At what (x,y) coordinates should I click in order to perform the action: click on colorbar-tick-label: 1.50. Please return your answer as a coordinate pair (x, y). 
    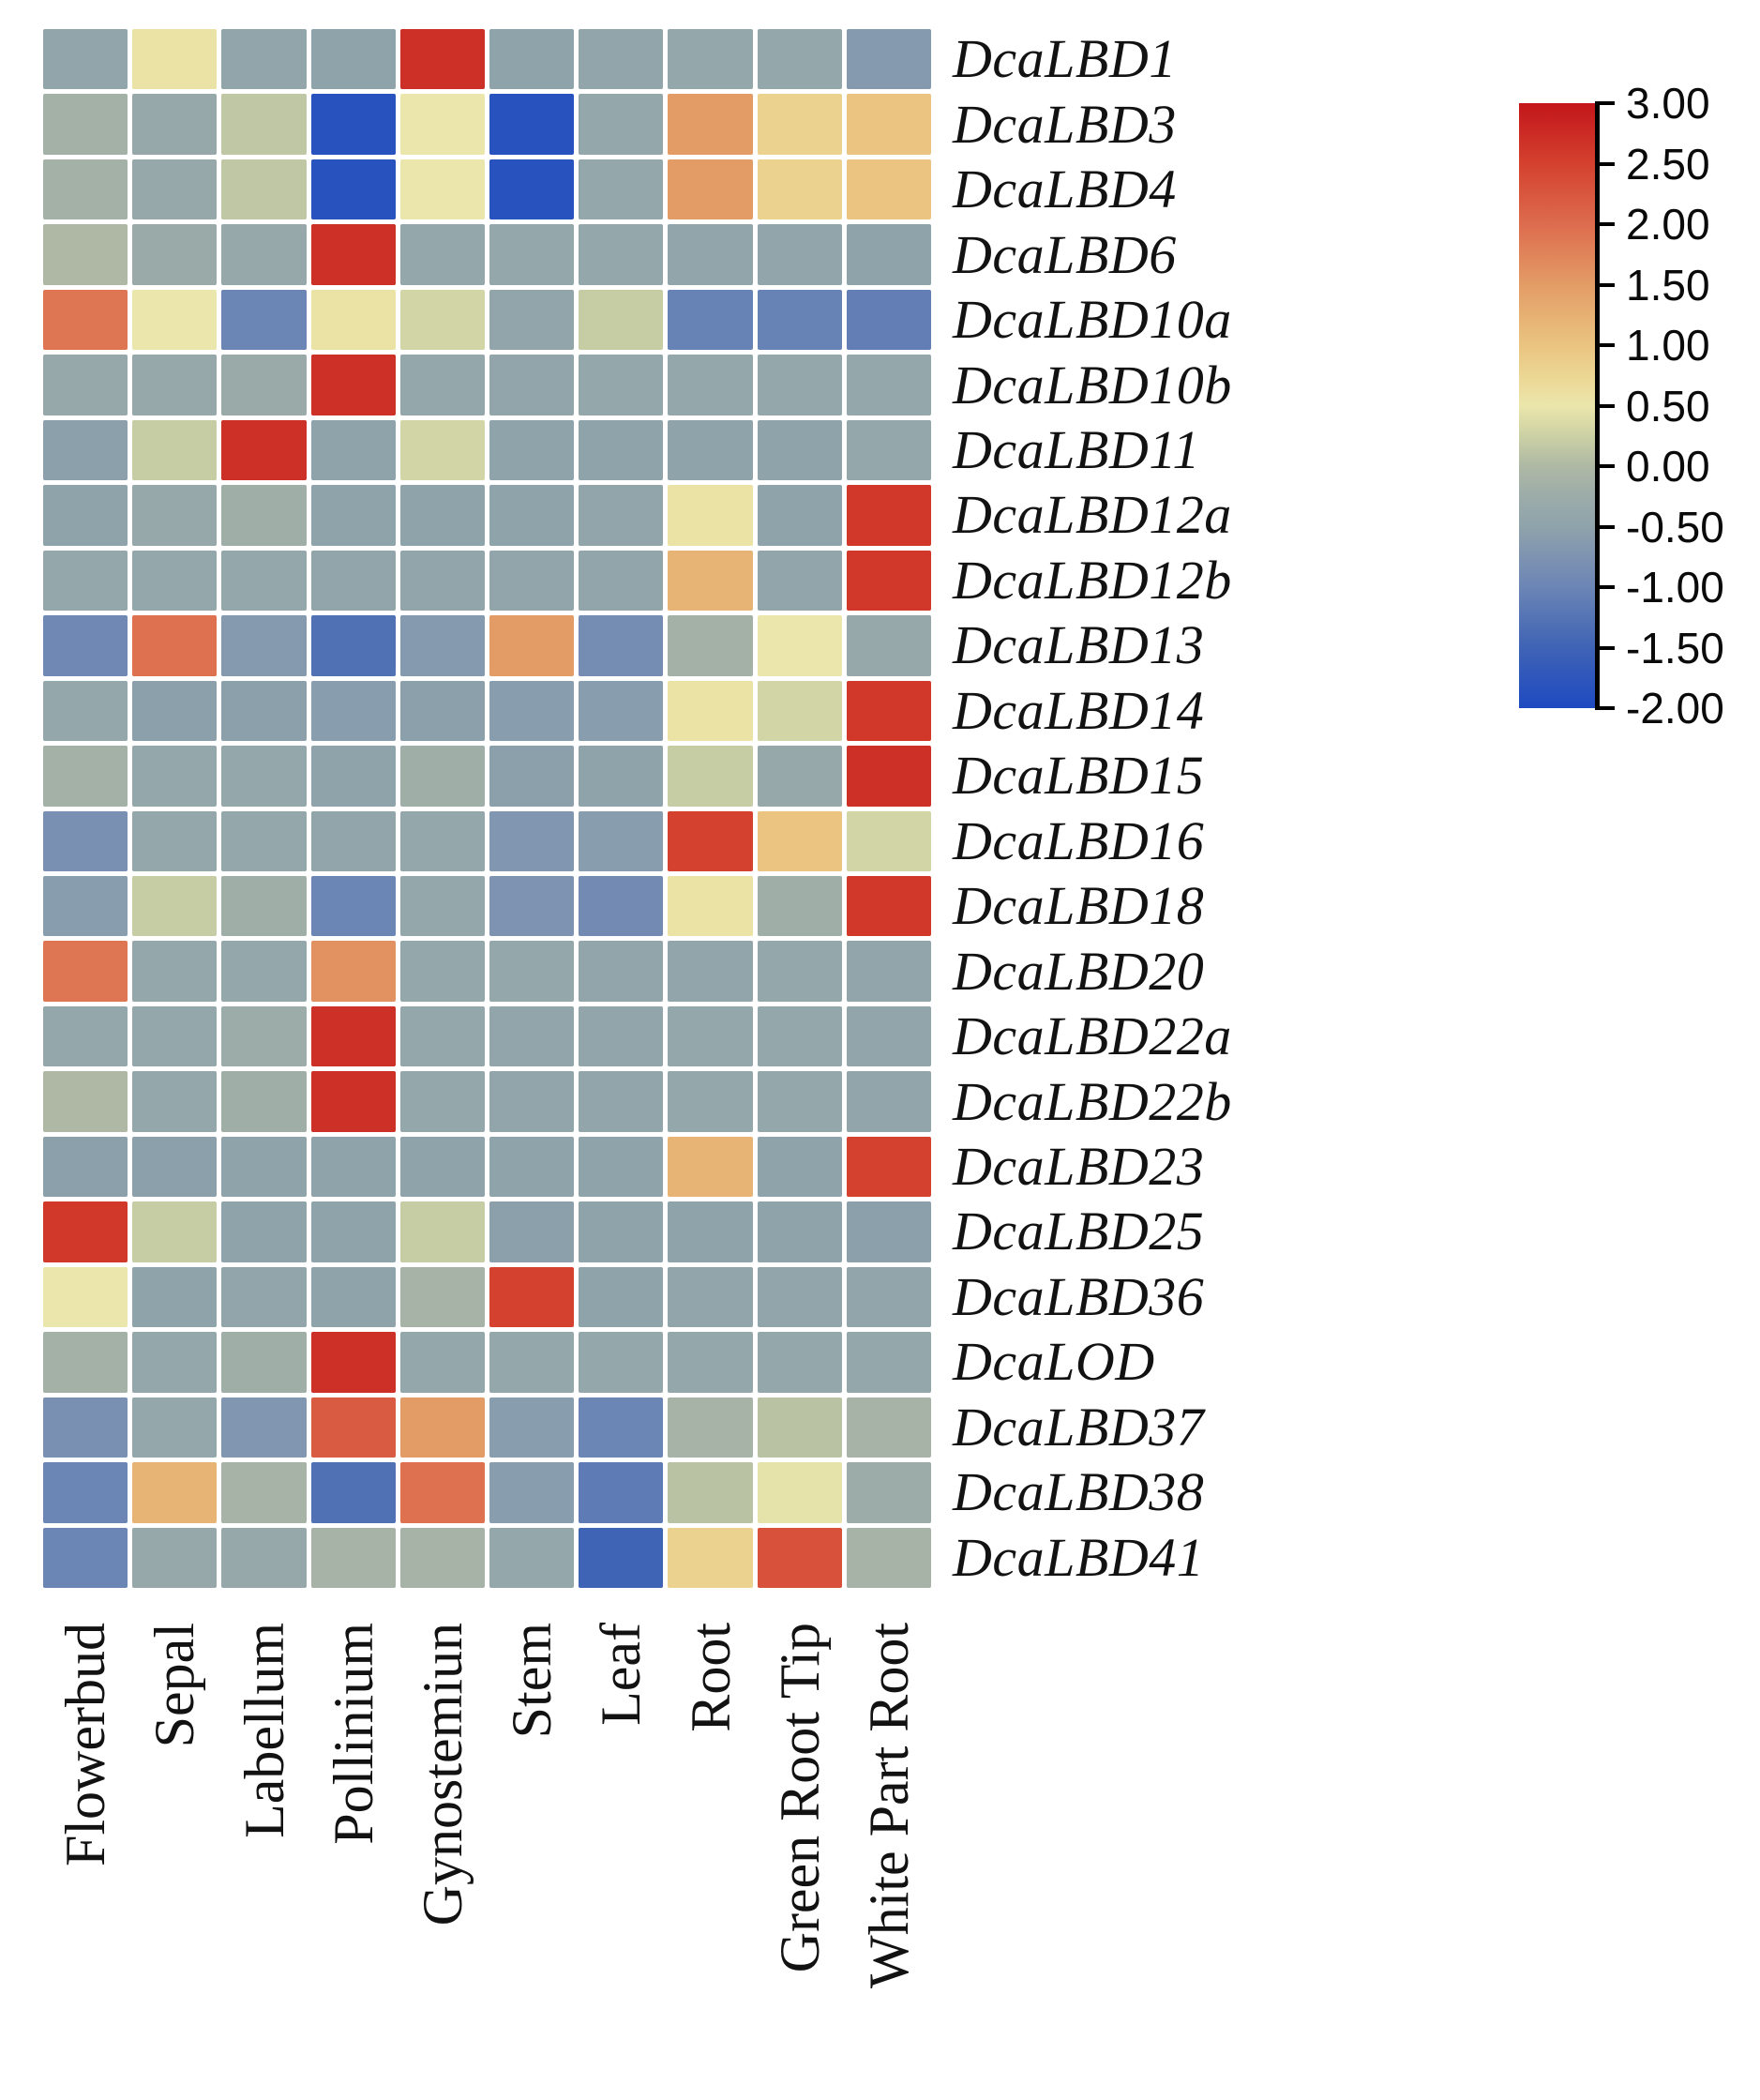
    Looking at the image, I should click on (1668, 285).